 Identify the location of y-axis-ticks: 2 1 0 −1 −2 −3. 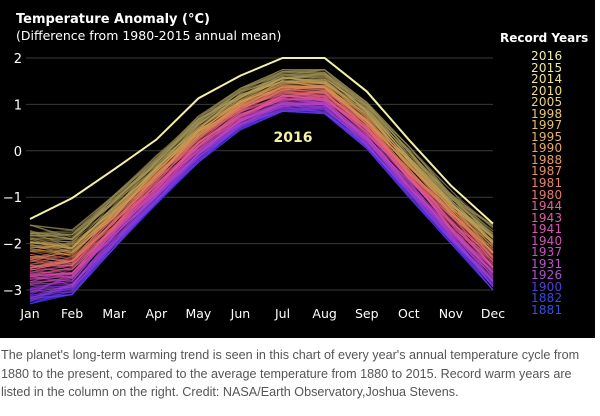
(12, 175).